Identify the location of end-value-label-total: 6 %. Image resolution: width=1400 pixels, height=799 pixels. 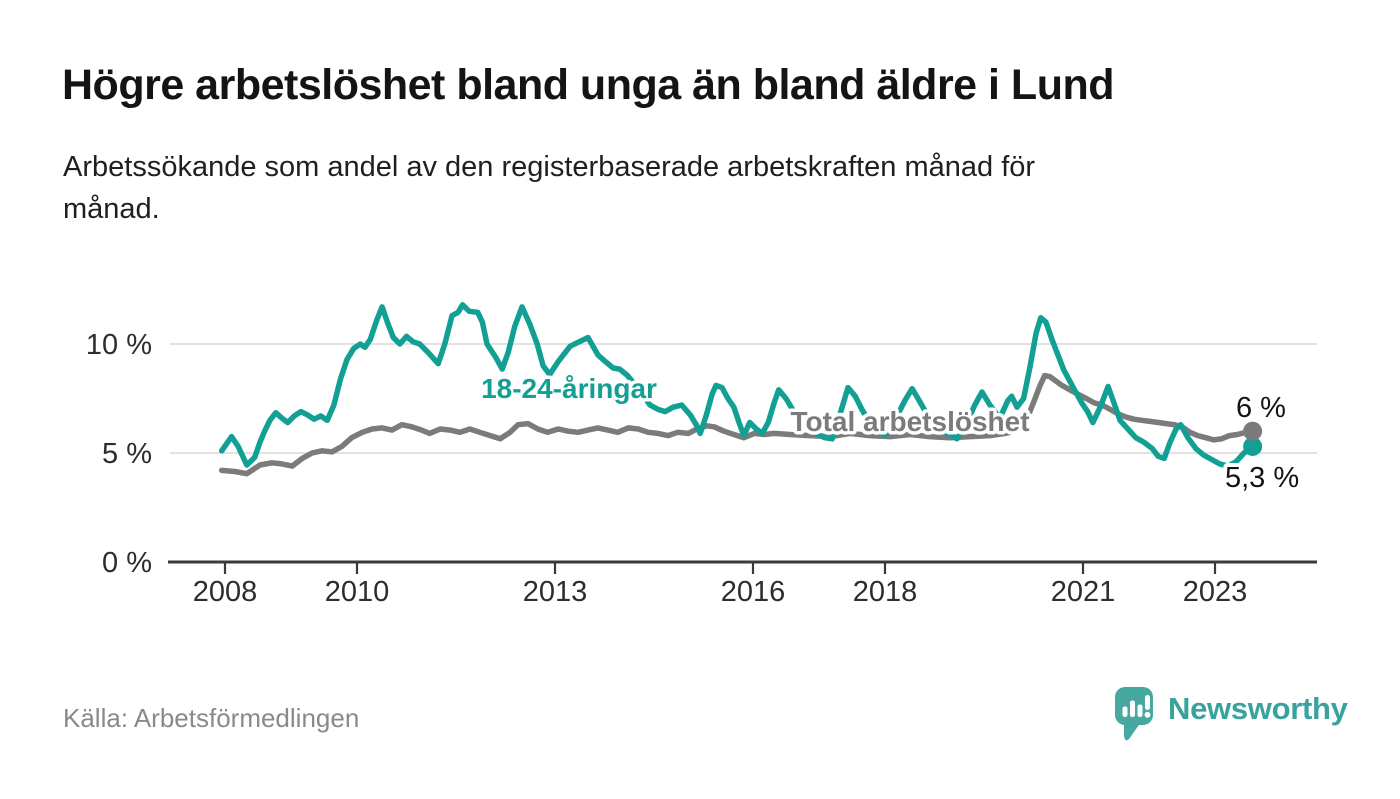
(1261, 408).